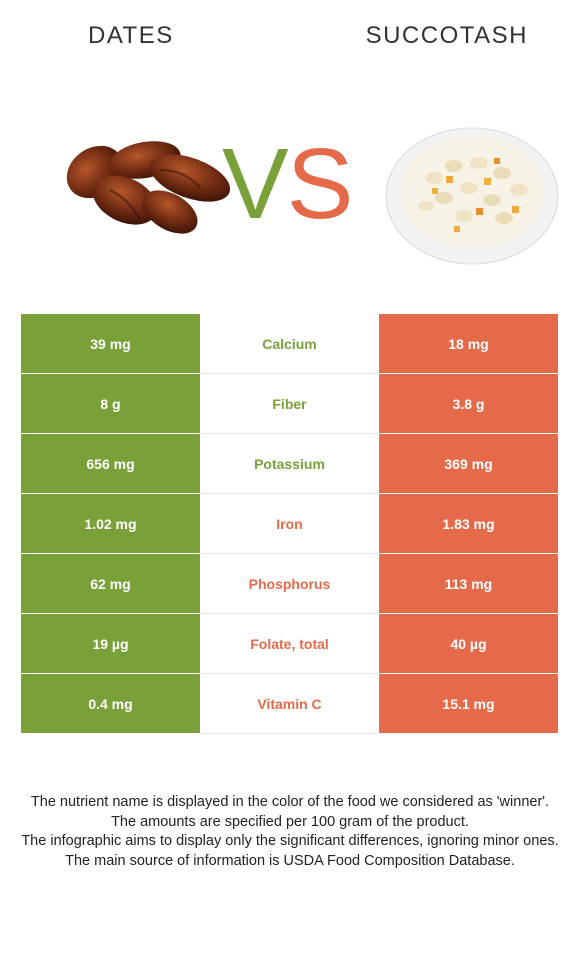  What do you see at coordinates (468, 463) in the screenshot?
I see `right-value: 369 mg` at bounding box center [468, 463].